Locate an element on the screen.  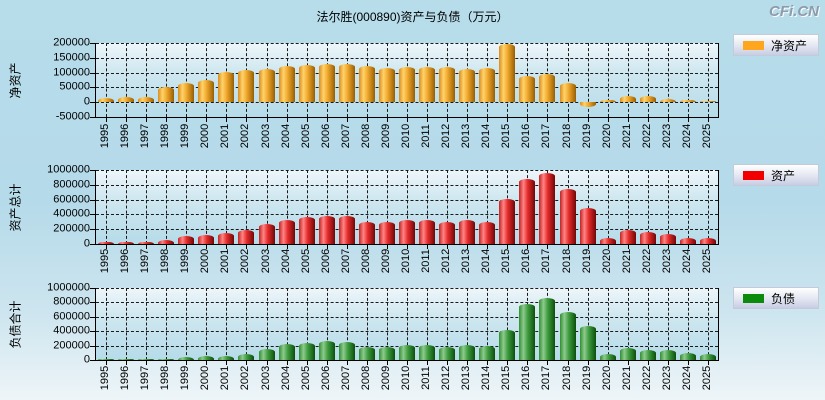
x-tick-label-2000: 2000 is located at coordinates (205, 261).